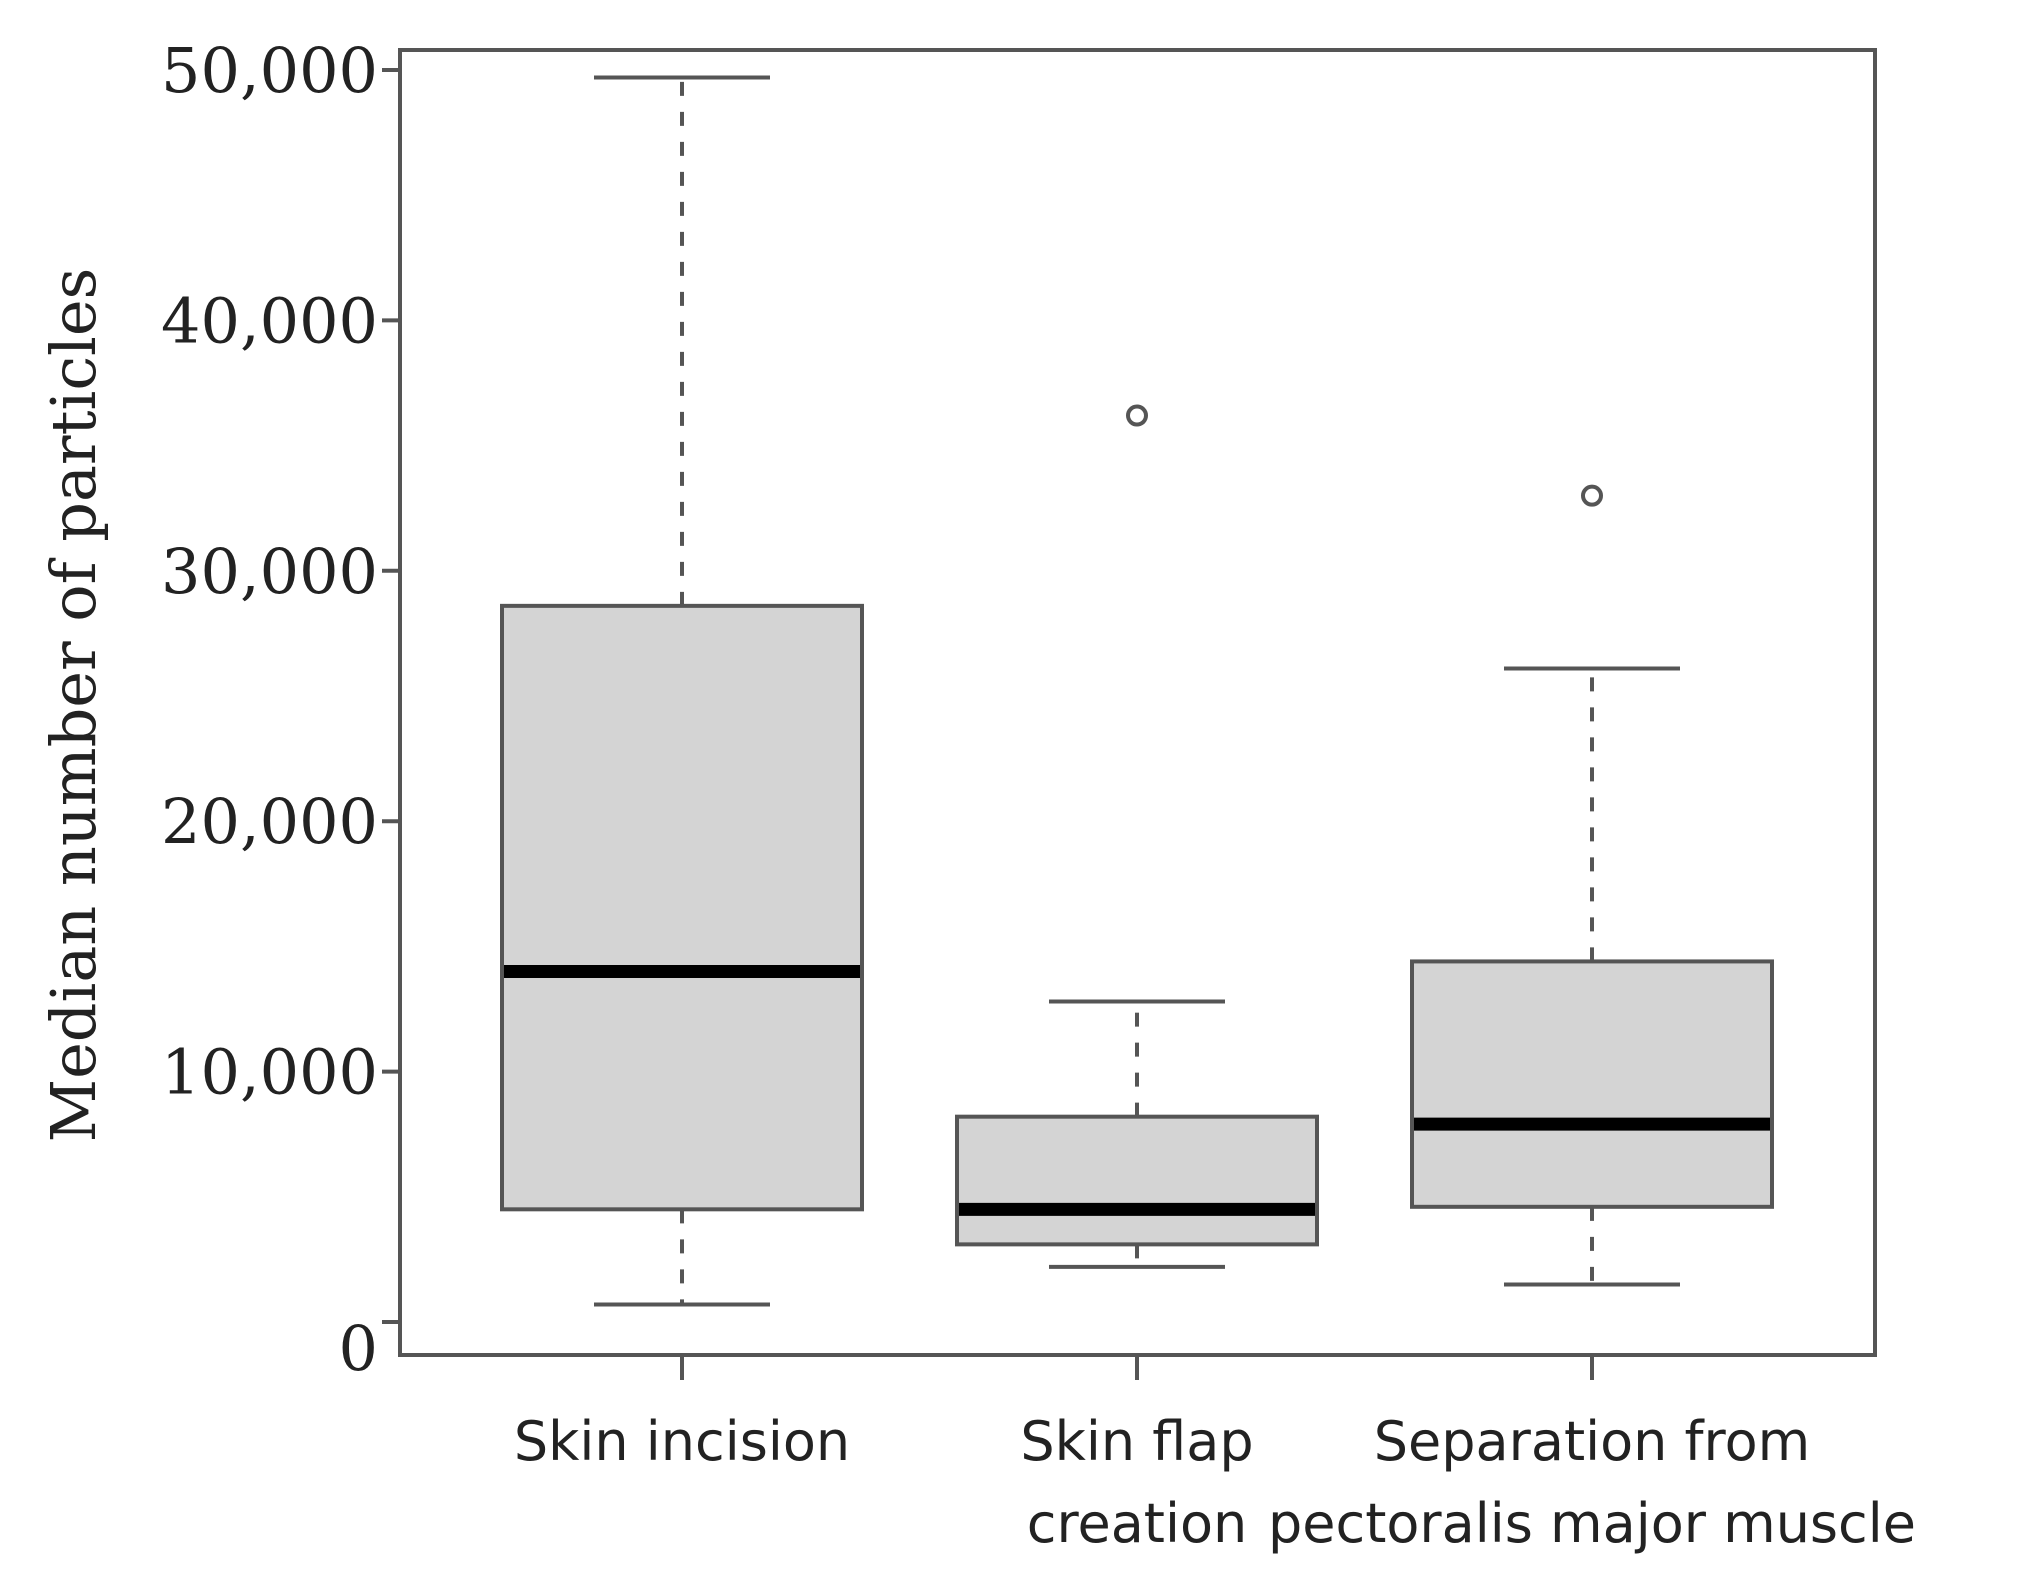 The height and width of the screenshot is (1584, 2033). Describe the element at coordinates (73, 705) in the screenshot. I see `y-axis-label: Median number of particles` at that location.